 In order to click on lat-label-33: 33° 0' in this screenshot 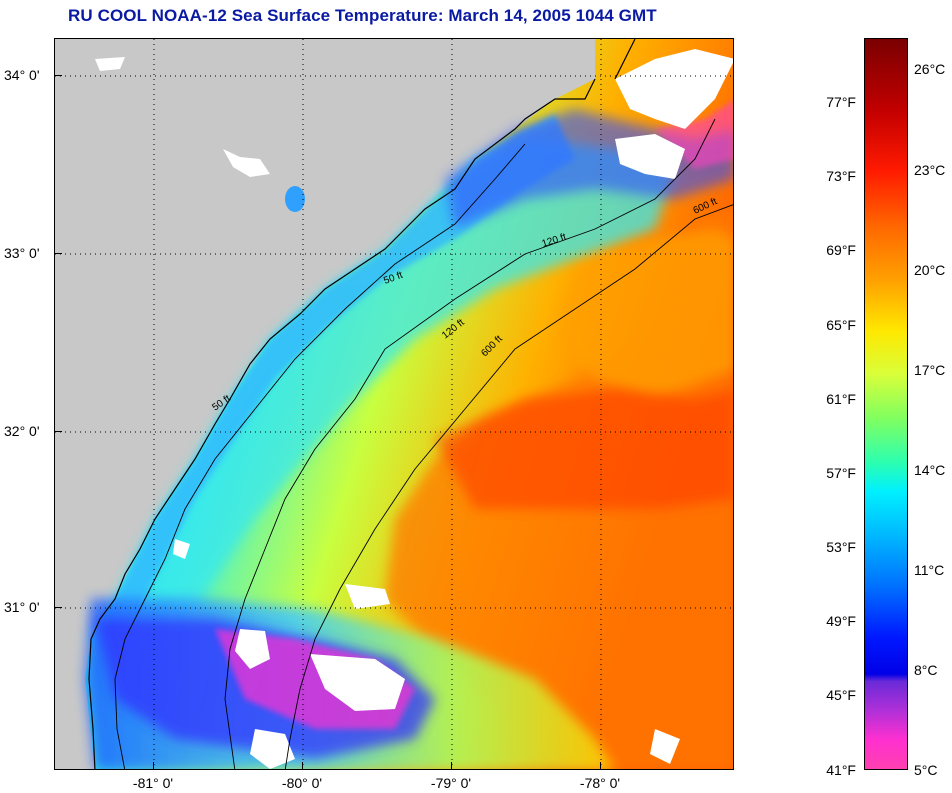, I will do `click(22, 253)`.